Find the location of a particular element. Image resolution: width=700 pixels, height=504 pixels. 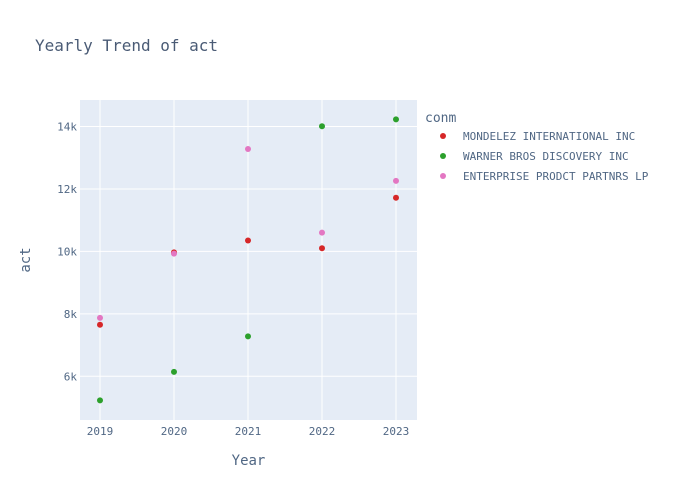

legend-label: ENTERPRISE PRODCT PARTNRS LP is located at coordinates (556, 176).